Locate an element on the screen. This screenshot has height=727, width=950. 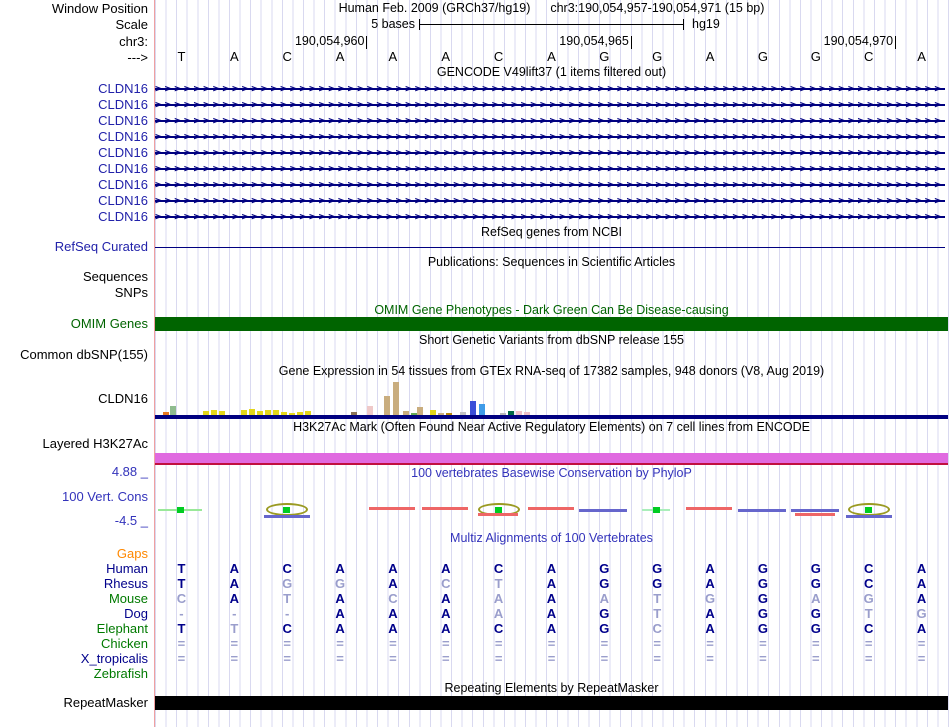
conservation-min-label: -4.5 _ is located at coordinates (131, 520).